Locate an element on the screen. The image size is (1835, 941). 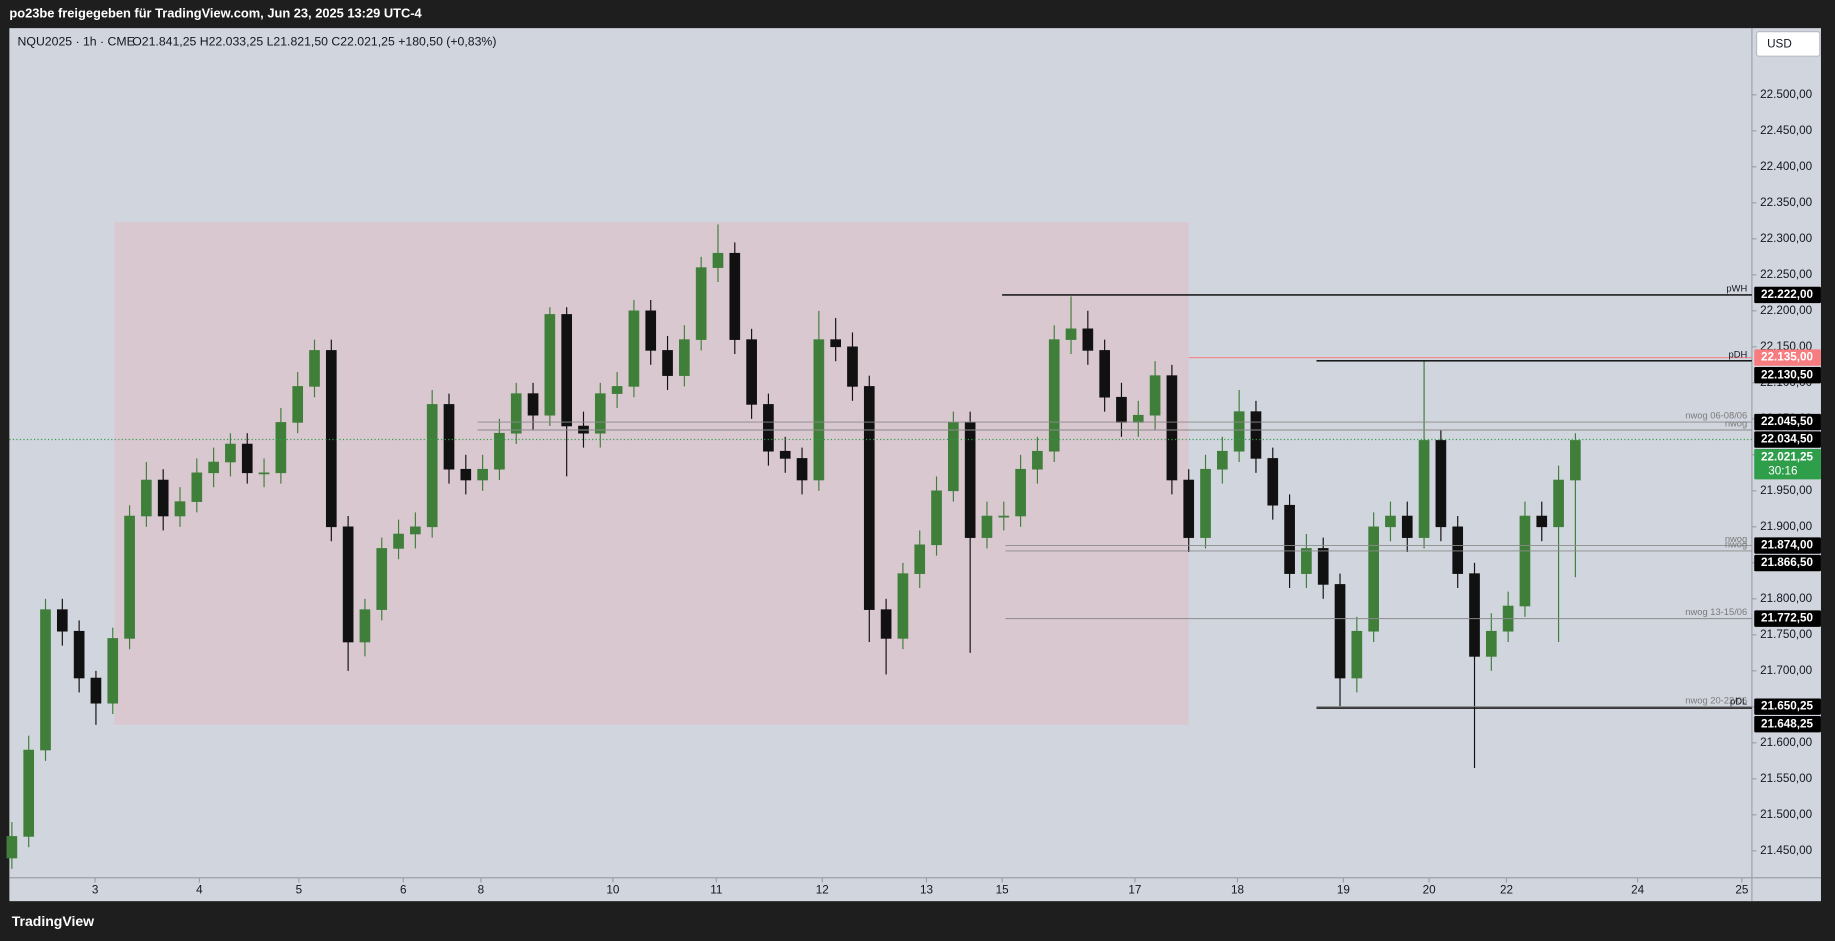
x-tick-label: 12 is located at coordinates (822, 890).